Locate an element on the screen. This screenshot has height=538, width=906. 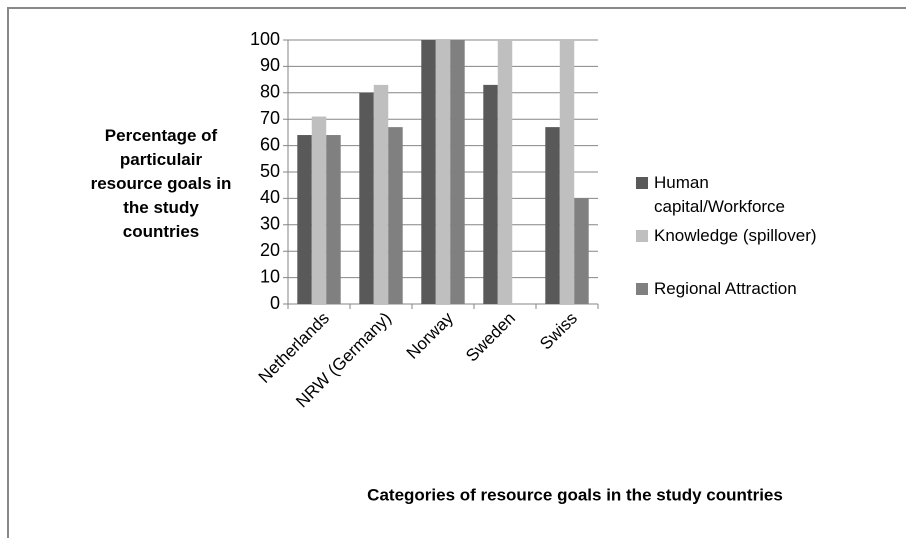
y-tick-label: 100 is located at coordinates (265, 39).